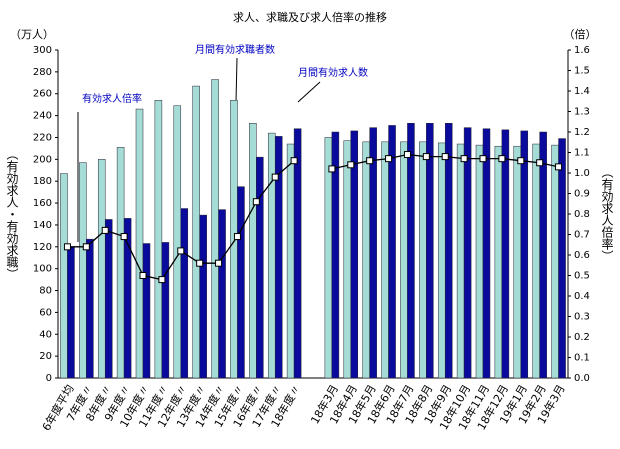 Image resolution: width=620 pixels, height=449 pixels. What do you see at coordinates (333, 72) in the screenshot?
I see `annotation: 月間有効求人数` at bounding box center [333, 72].